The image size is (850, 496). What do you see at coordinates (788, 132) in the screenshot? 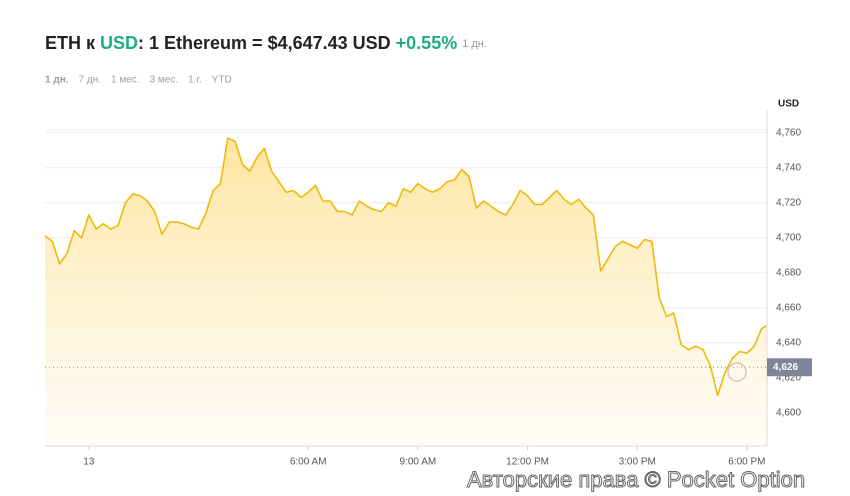
I see `y-tick-label: 4,760` at bounding box center [788, 132].